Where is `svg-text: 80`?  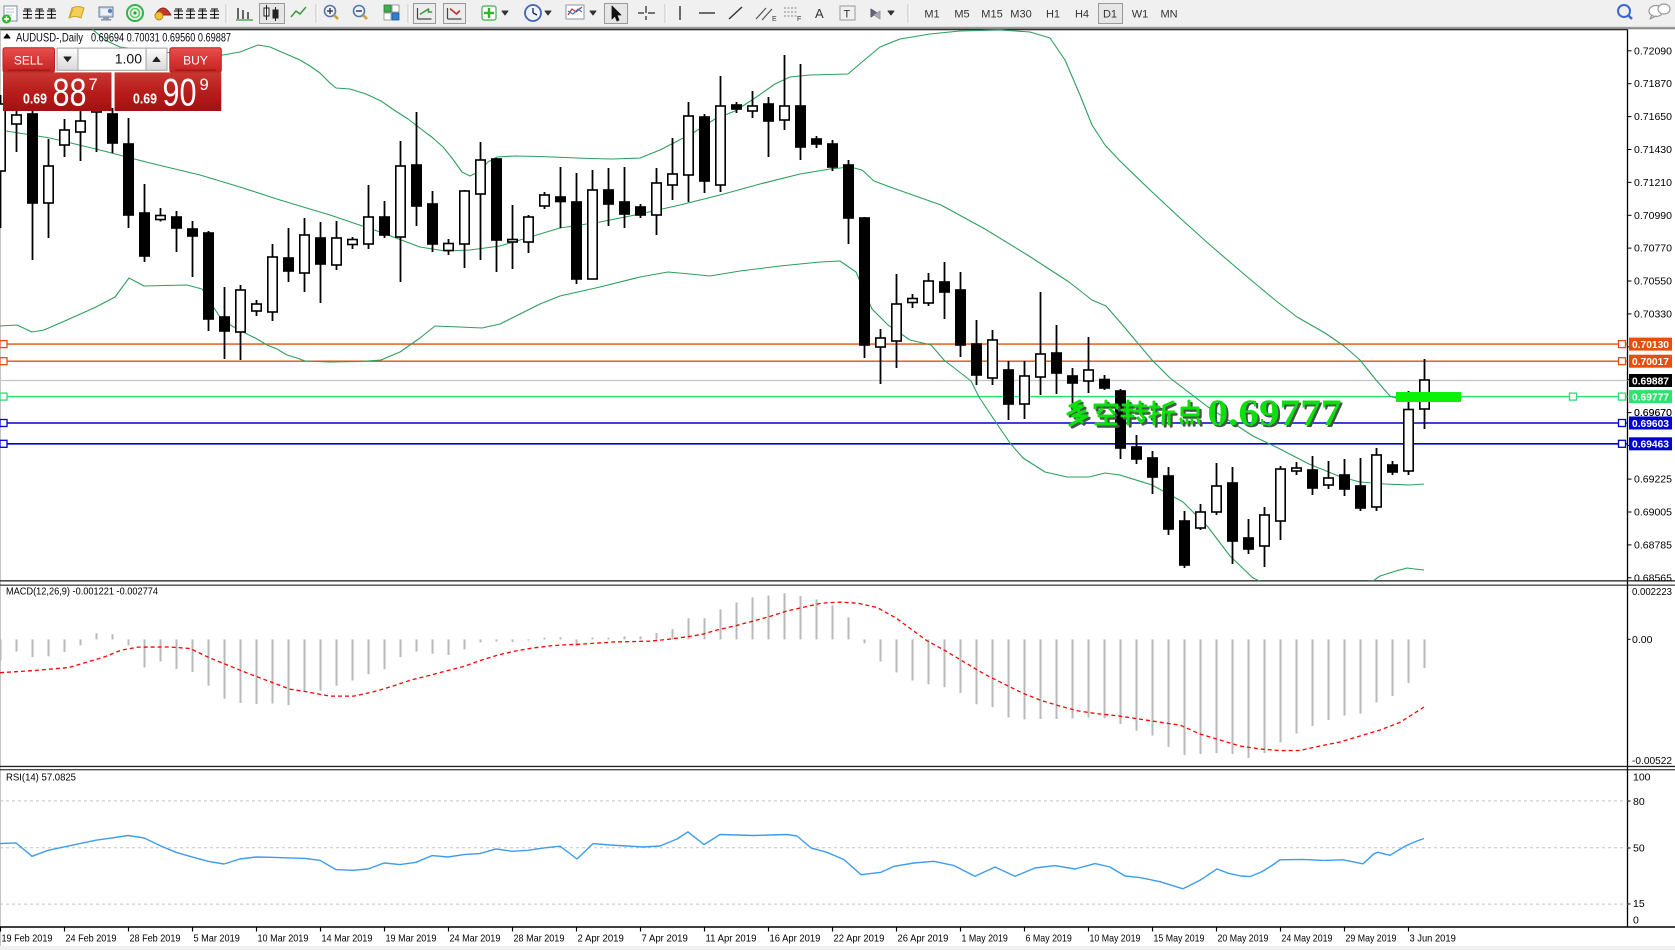
svg-text: 80 is located at coordinates (1639, 802).